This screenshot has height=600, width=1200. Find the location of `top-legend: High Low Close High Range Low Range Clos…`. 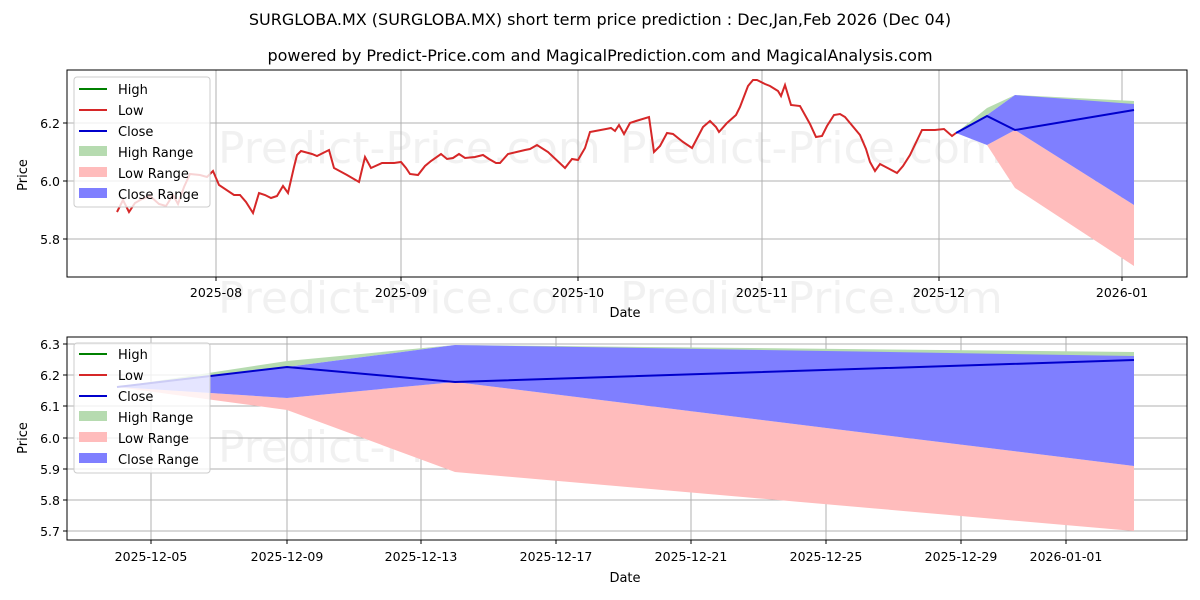

top-legend: High Low Close High Range Low Range Clos… is located at coordinates (142, 142).